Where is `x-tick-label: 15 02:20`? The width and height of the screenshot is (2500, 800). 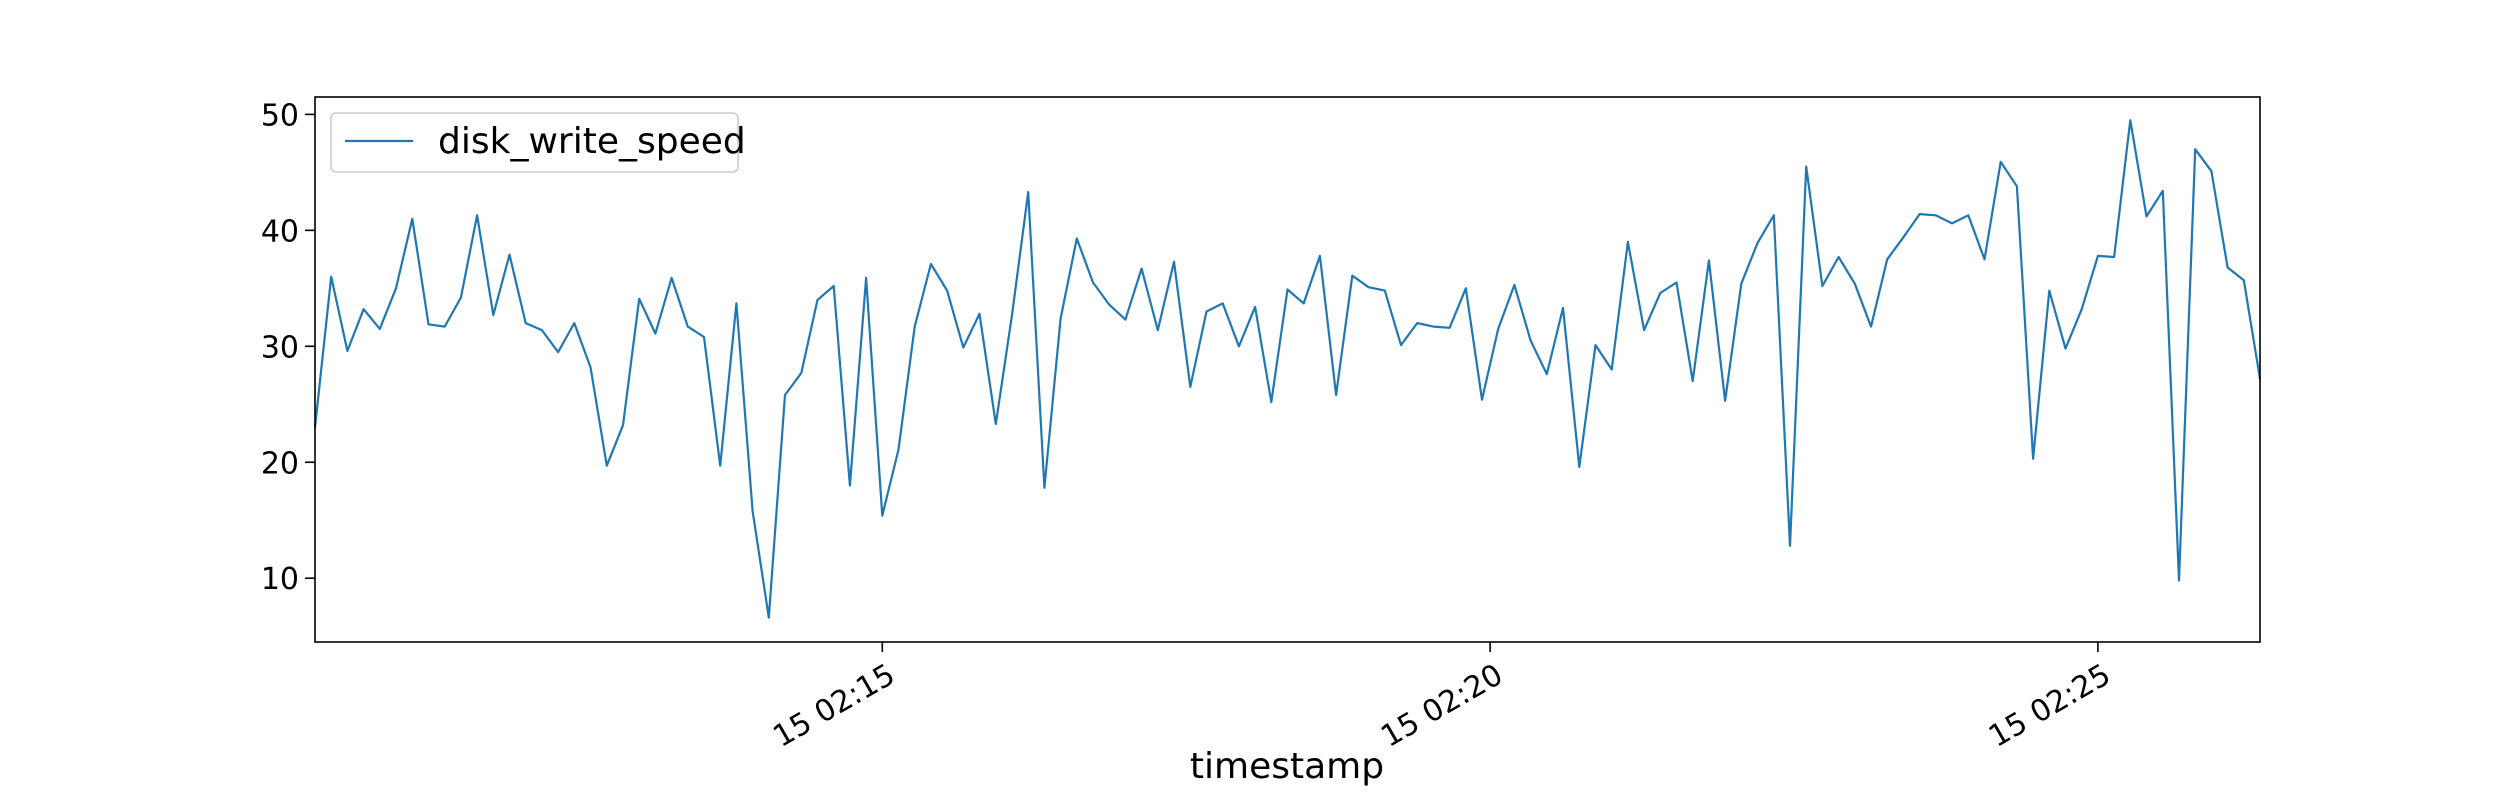 x-tick-label: 15 02:20 is located at coordinates (1442, 705).